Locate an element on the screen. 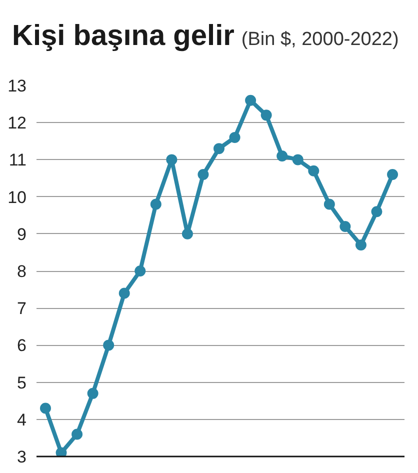 The image size is (418, 473). y-tick-label: 9 is located at coordinates (22, 234).